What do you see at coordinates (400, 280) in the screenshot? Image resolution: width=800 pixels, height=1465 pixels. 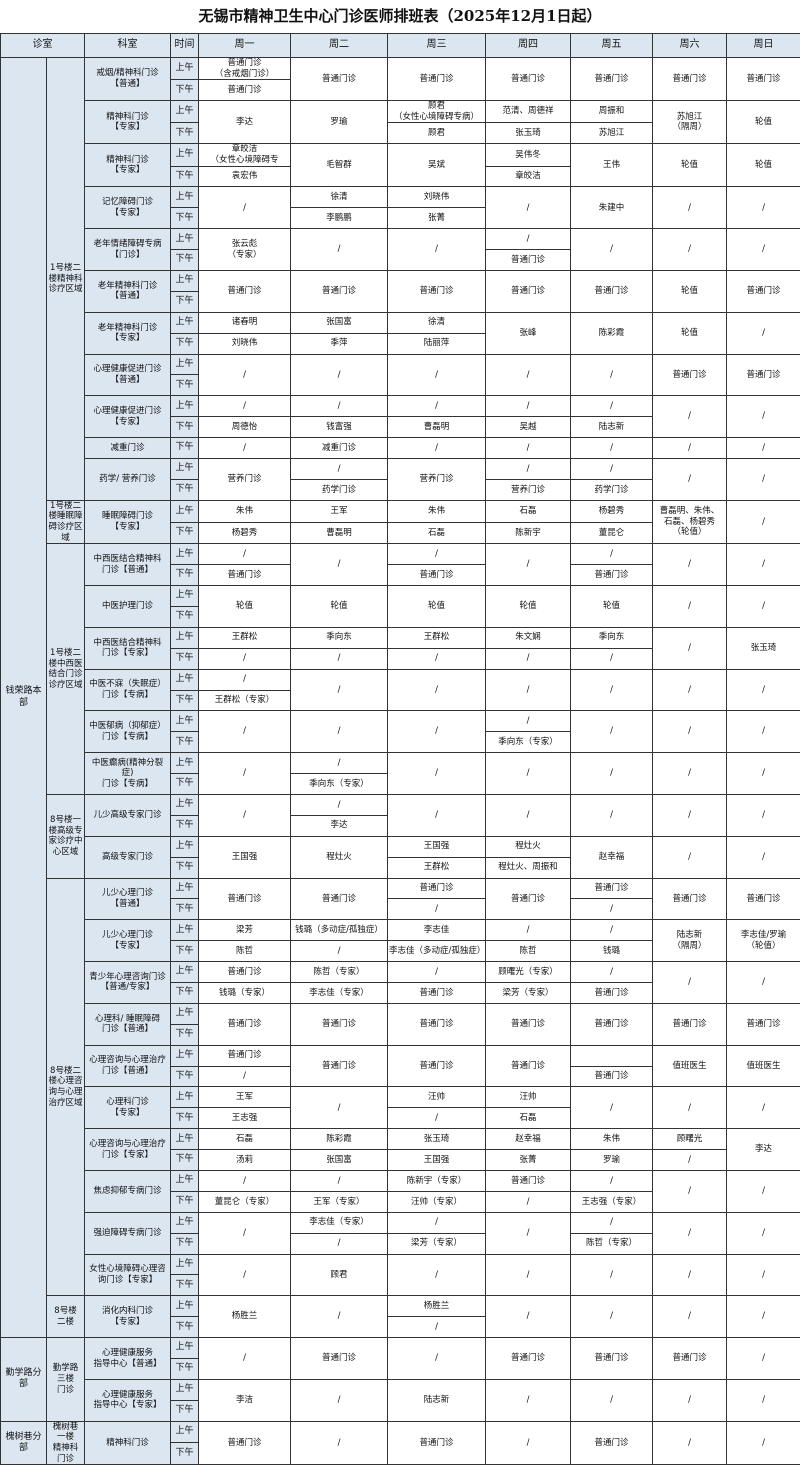 I see `table-row: 老年精神科门诊 【普通】上午普通门诊普通门诊普通门诊普通门诊普通门诊轮值普通门诊` at bounding box center [400, 280].